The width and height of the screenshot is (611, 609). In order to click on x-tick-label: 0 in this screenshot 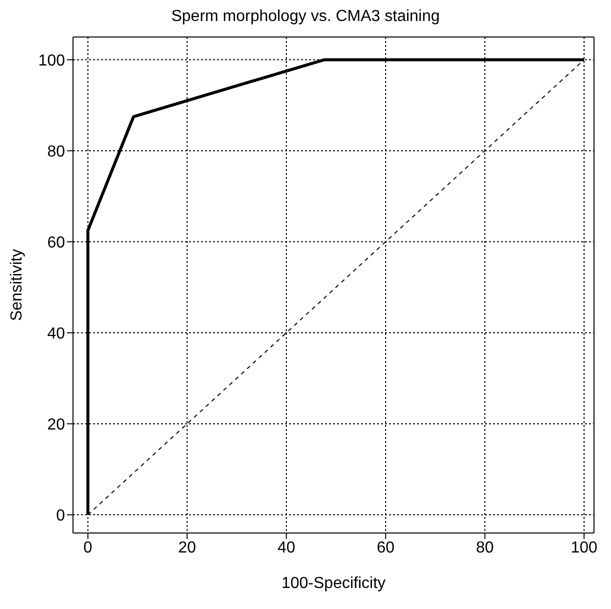, I will do `click(87, 547)`.